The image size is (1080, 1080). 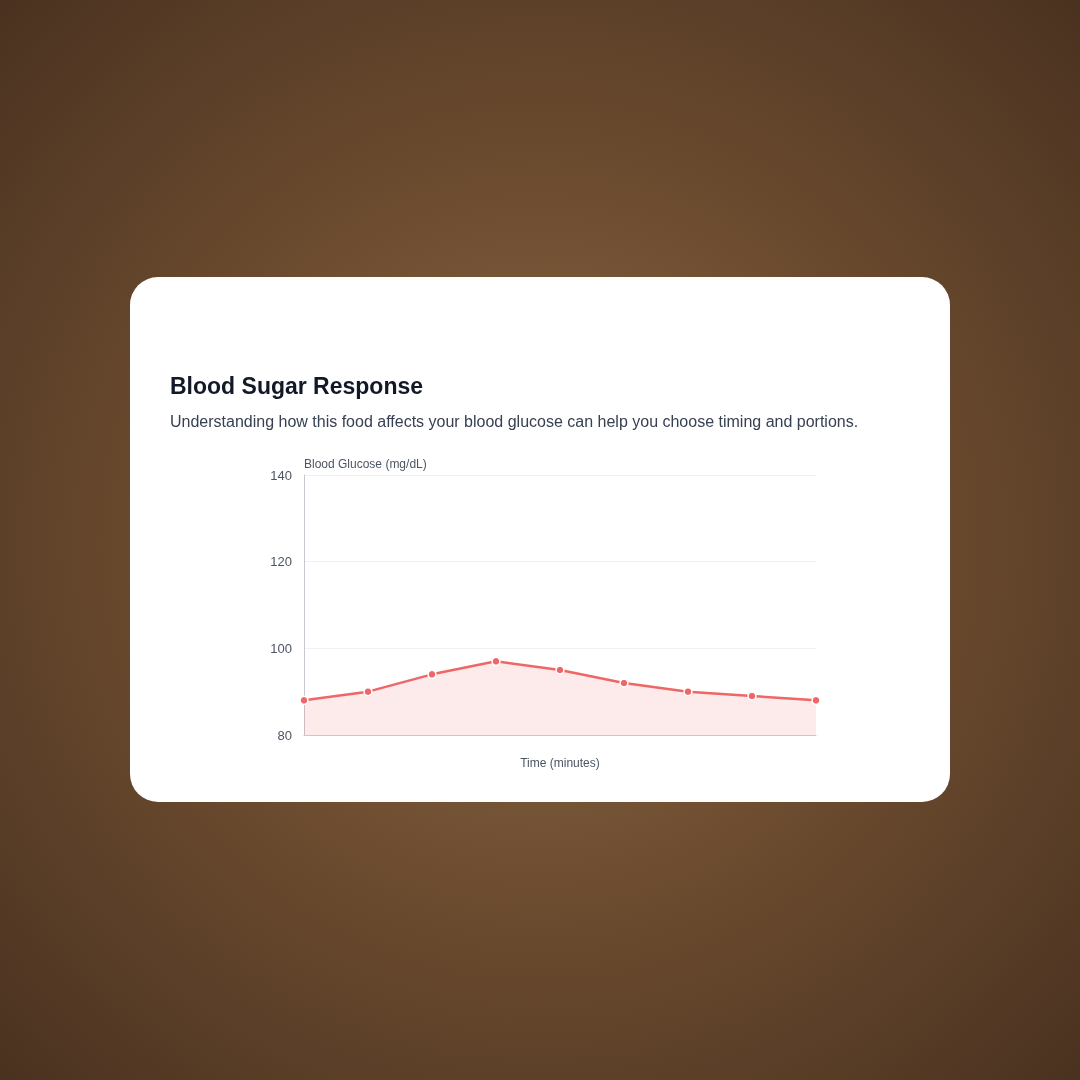 I want to click on x-axis-title: Time (minutes), so click(x=560, y=763).